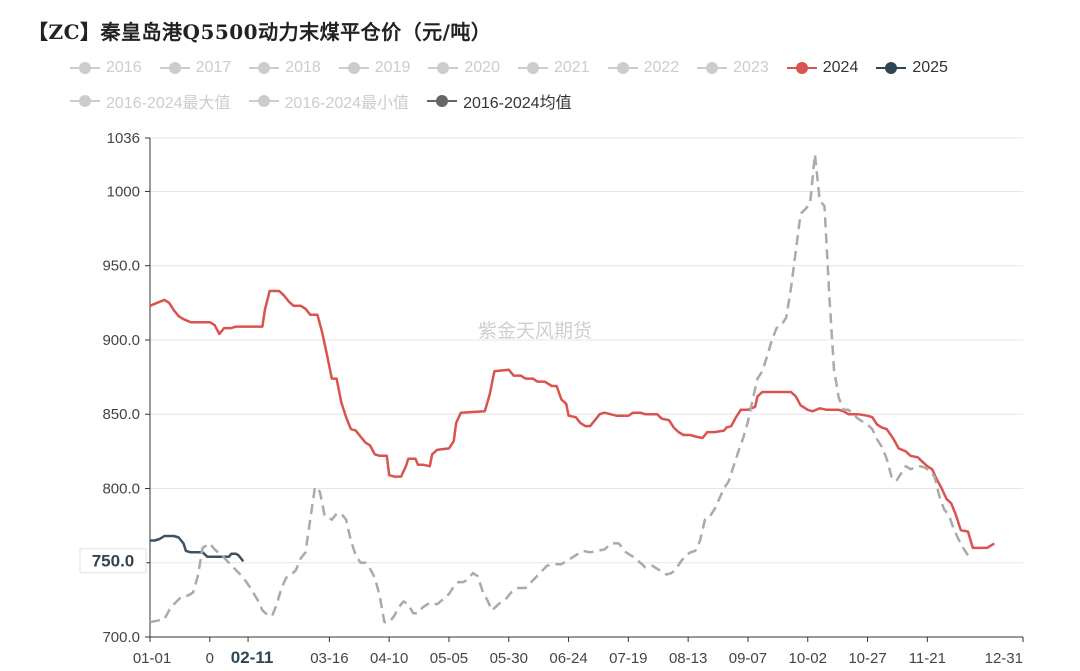 This screenshot has width=1080, height=671. Describe the element at coordinates (449, 658) in the screenshot. I see `x-tick-label: 05-05` at that location.